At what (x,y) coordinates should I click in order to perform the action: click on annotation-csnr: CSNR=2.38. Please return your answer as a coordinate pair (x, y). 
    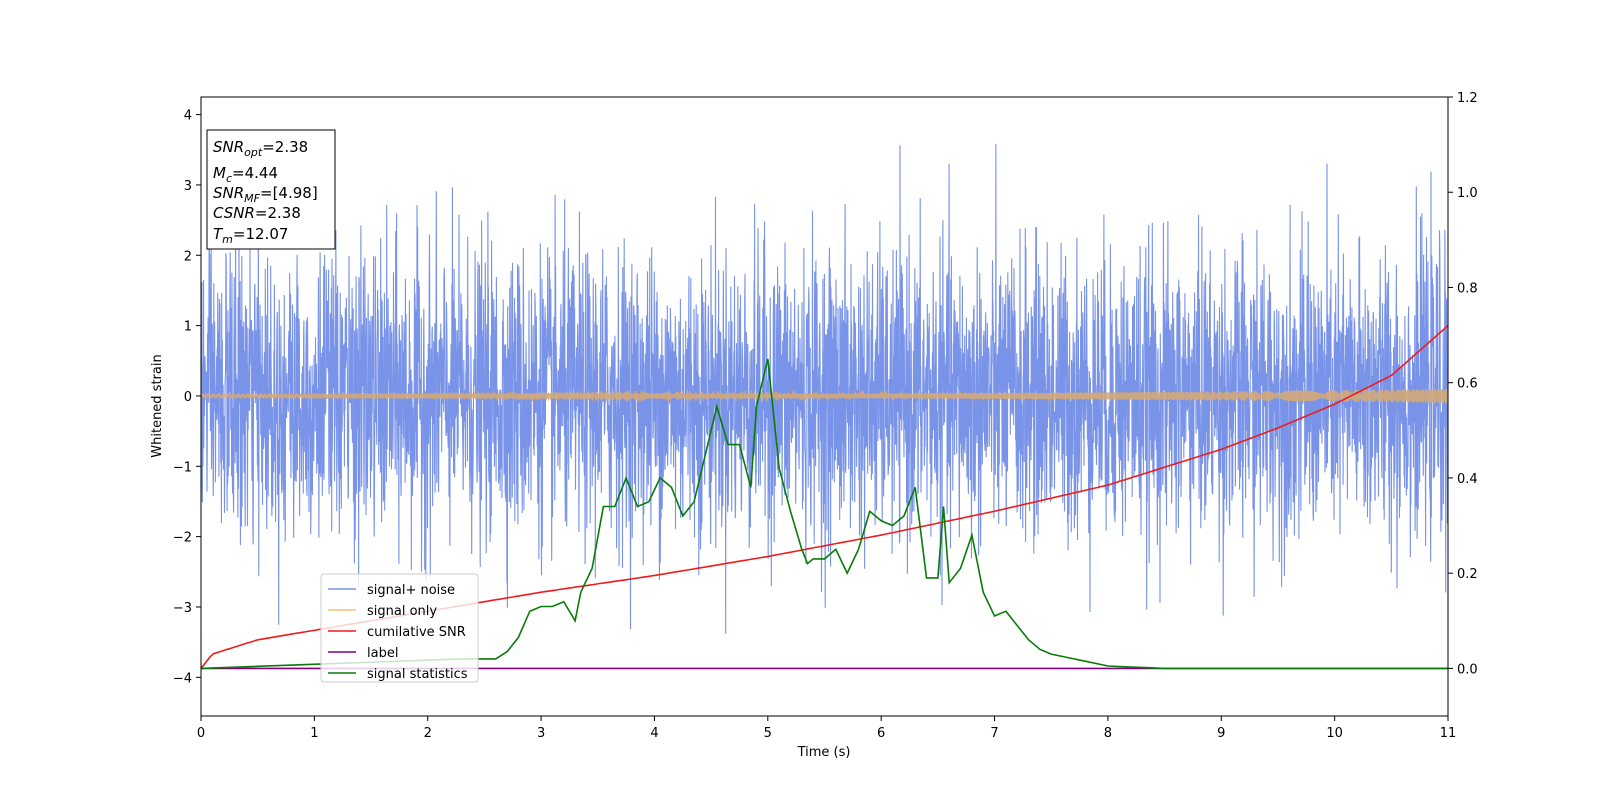
    Looking at the image, I should click on (257, 213).